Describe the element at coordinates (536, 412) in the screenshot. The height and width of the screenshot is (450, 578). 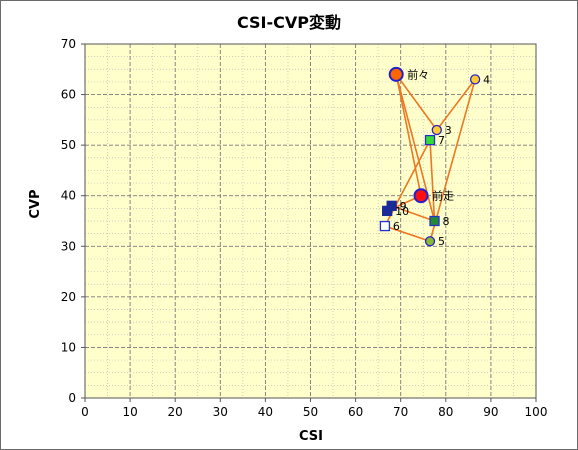
I see `x-tick-label: 100` at that location.